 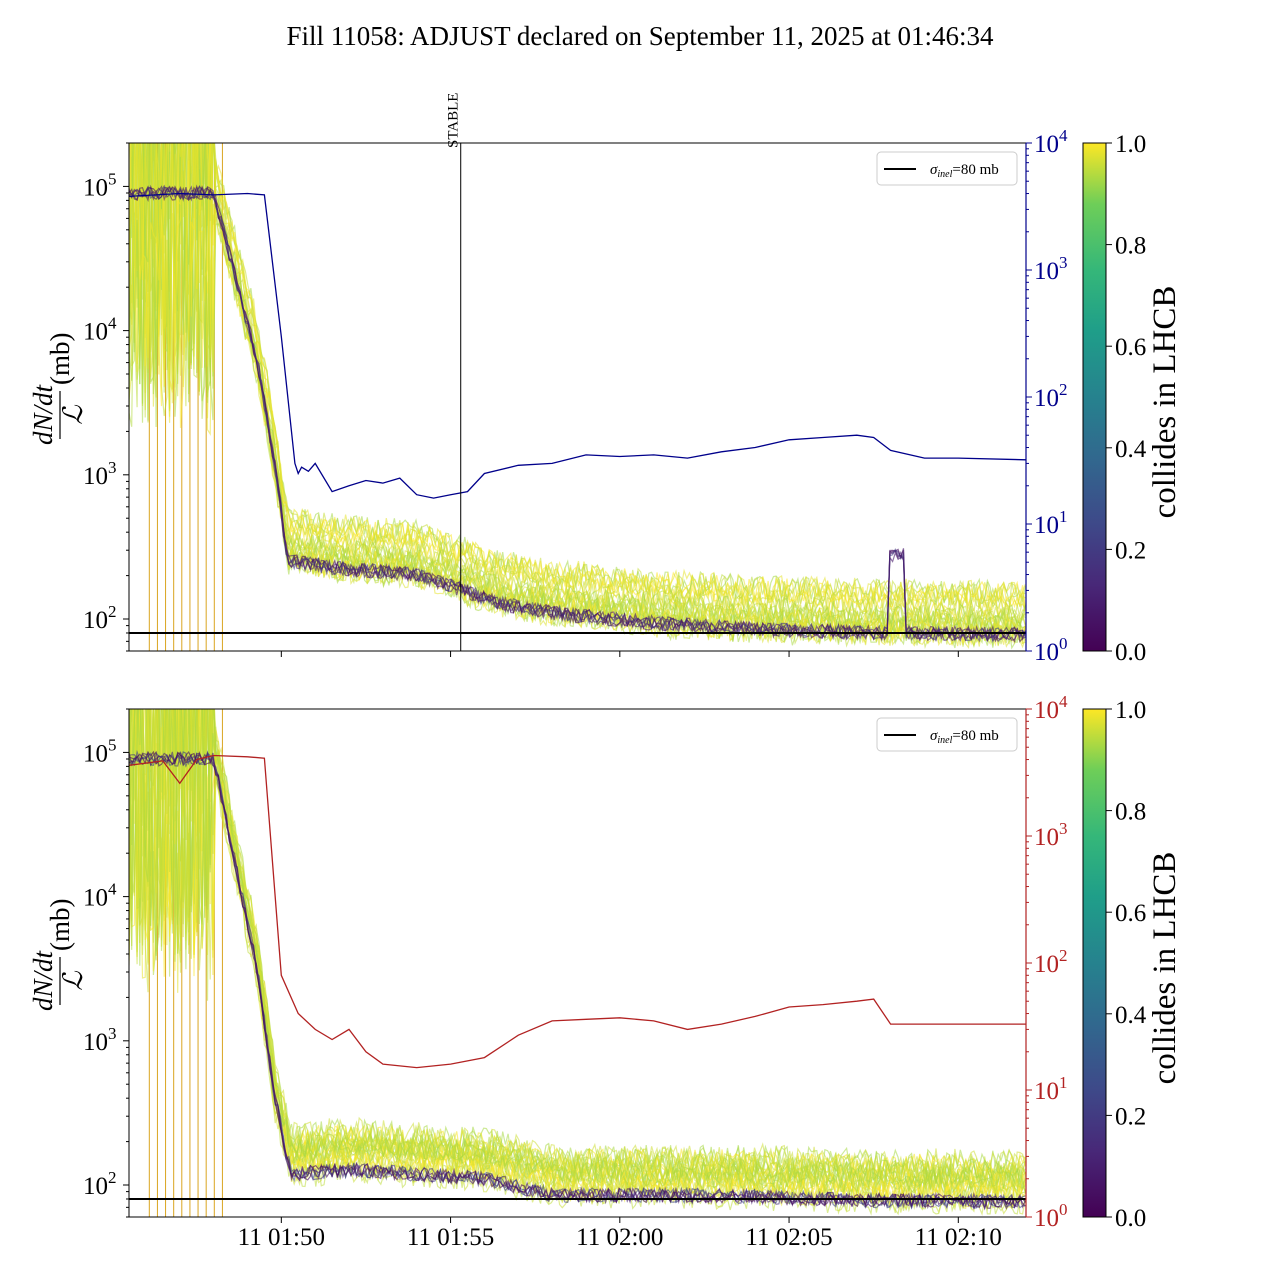 I want to click on x-tick-label: 11 01:50, so click(x=281, y=1237).